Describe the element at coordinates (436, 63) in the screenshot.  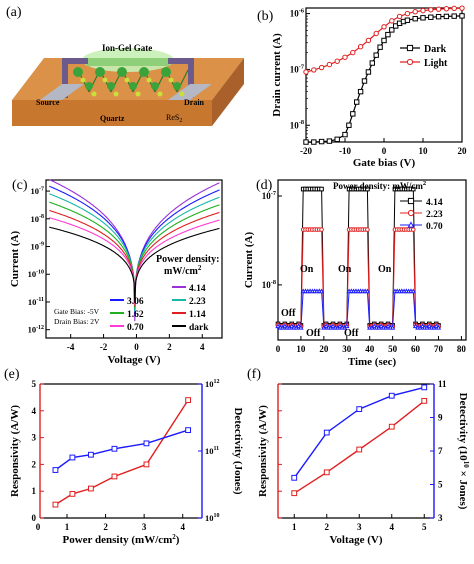
I see `legend-label-light: Light` at that location.